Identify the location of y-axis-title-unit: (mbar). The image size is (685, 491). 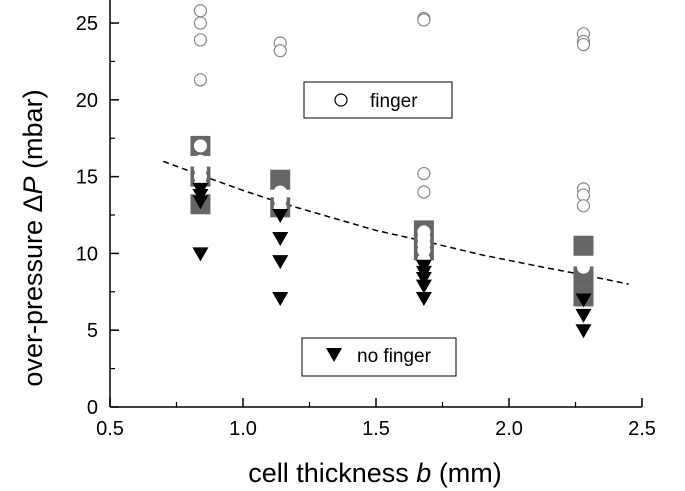
(33, 132).